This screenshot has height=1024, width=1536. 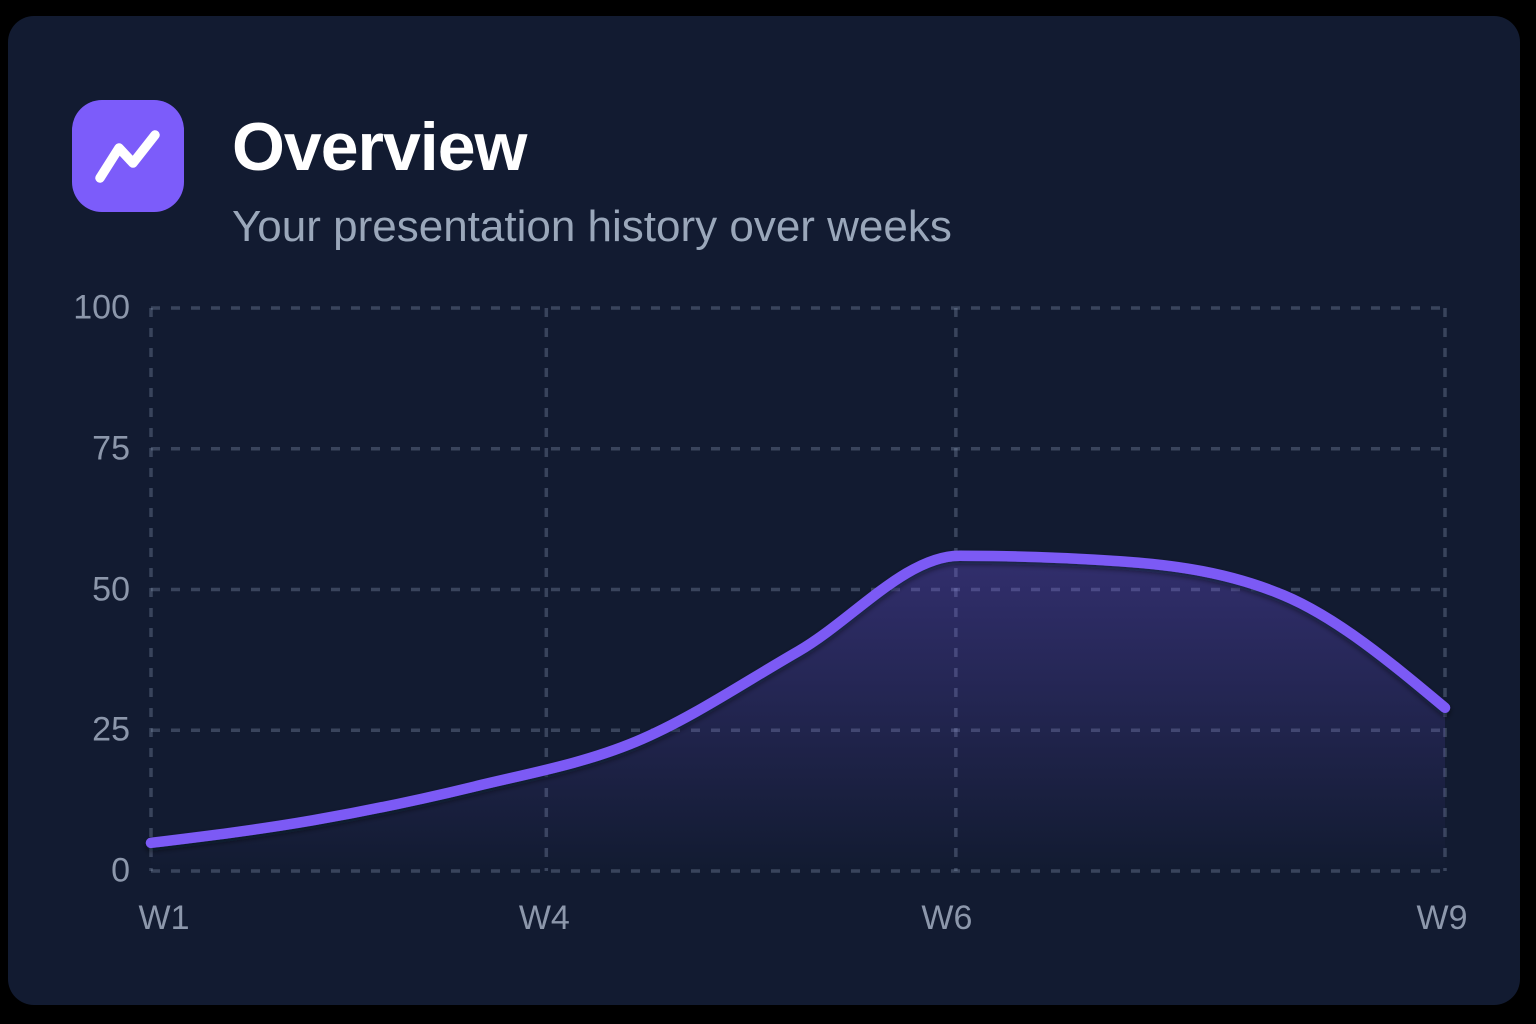 I want to click on y-axis-tick-label: 100, so click(x=101, y=307).